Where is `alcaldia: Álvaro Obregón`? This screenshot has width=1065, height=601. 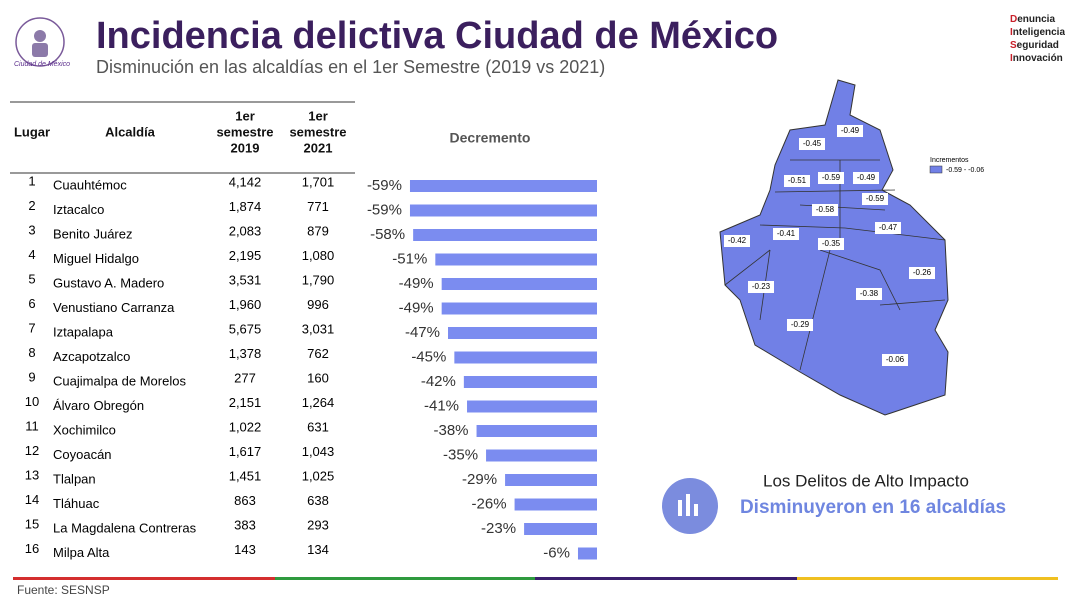 alcaldia: Álvaro Obregón is located at coordinates (98, 405).